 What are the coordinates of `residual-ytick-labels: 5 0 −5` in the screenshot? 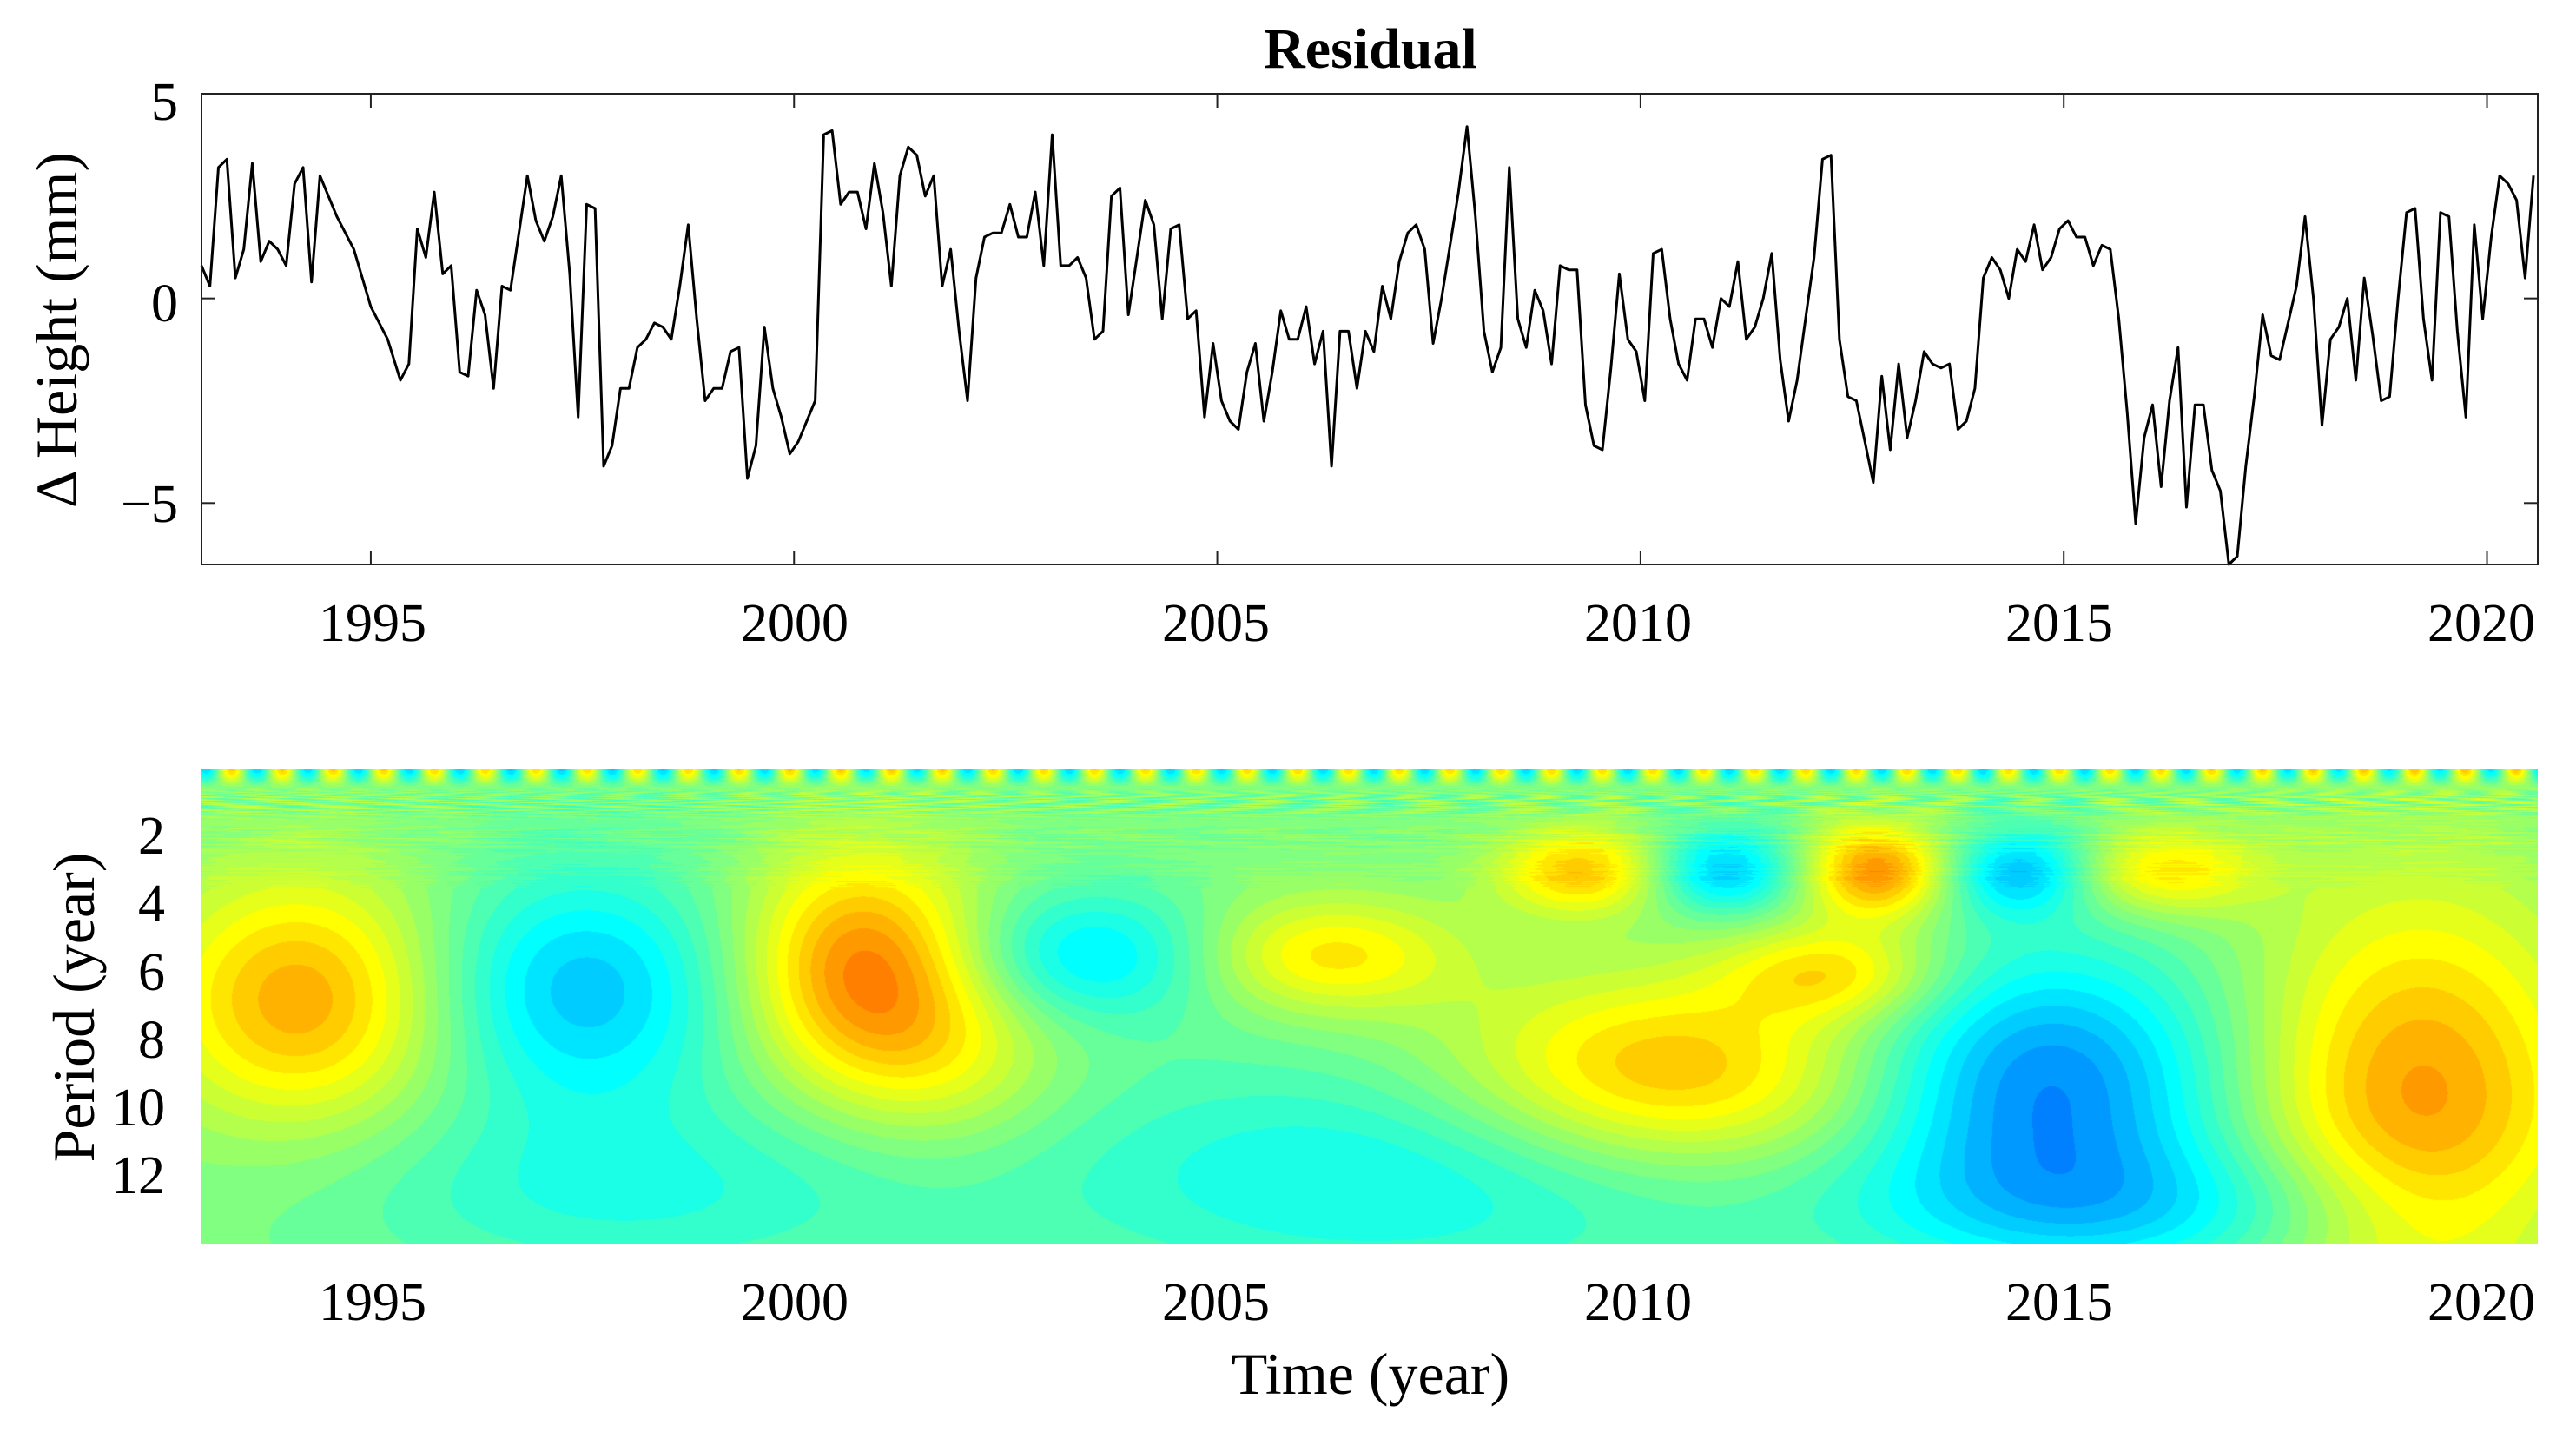 It's located at (150, 303).